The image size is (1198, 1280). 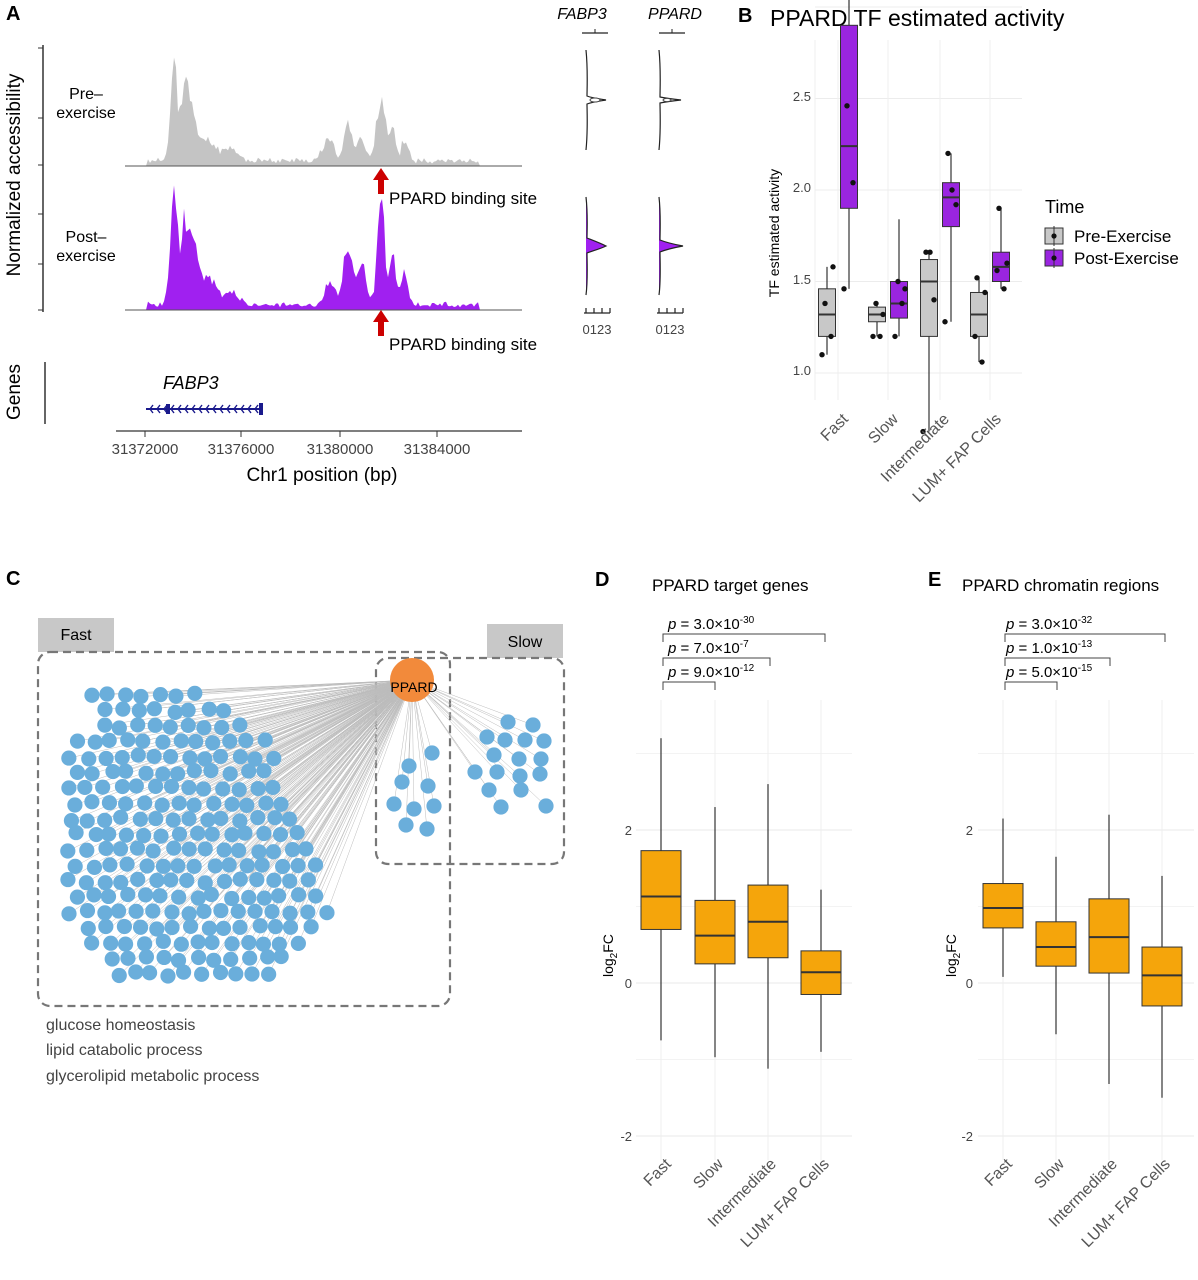 I want to click on go-term: glycerolipid metabolic process, so click(x=152, y=1076).